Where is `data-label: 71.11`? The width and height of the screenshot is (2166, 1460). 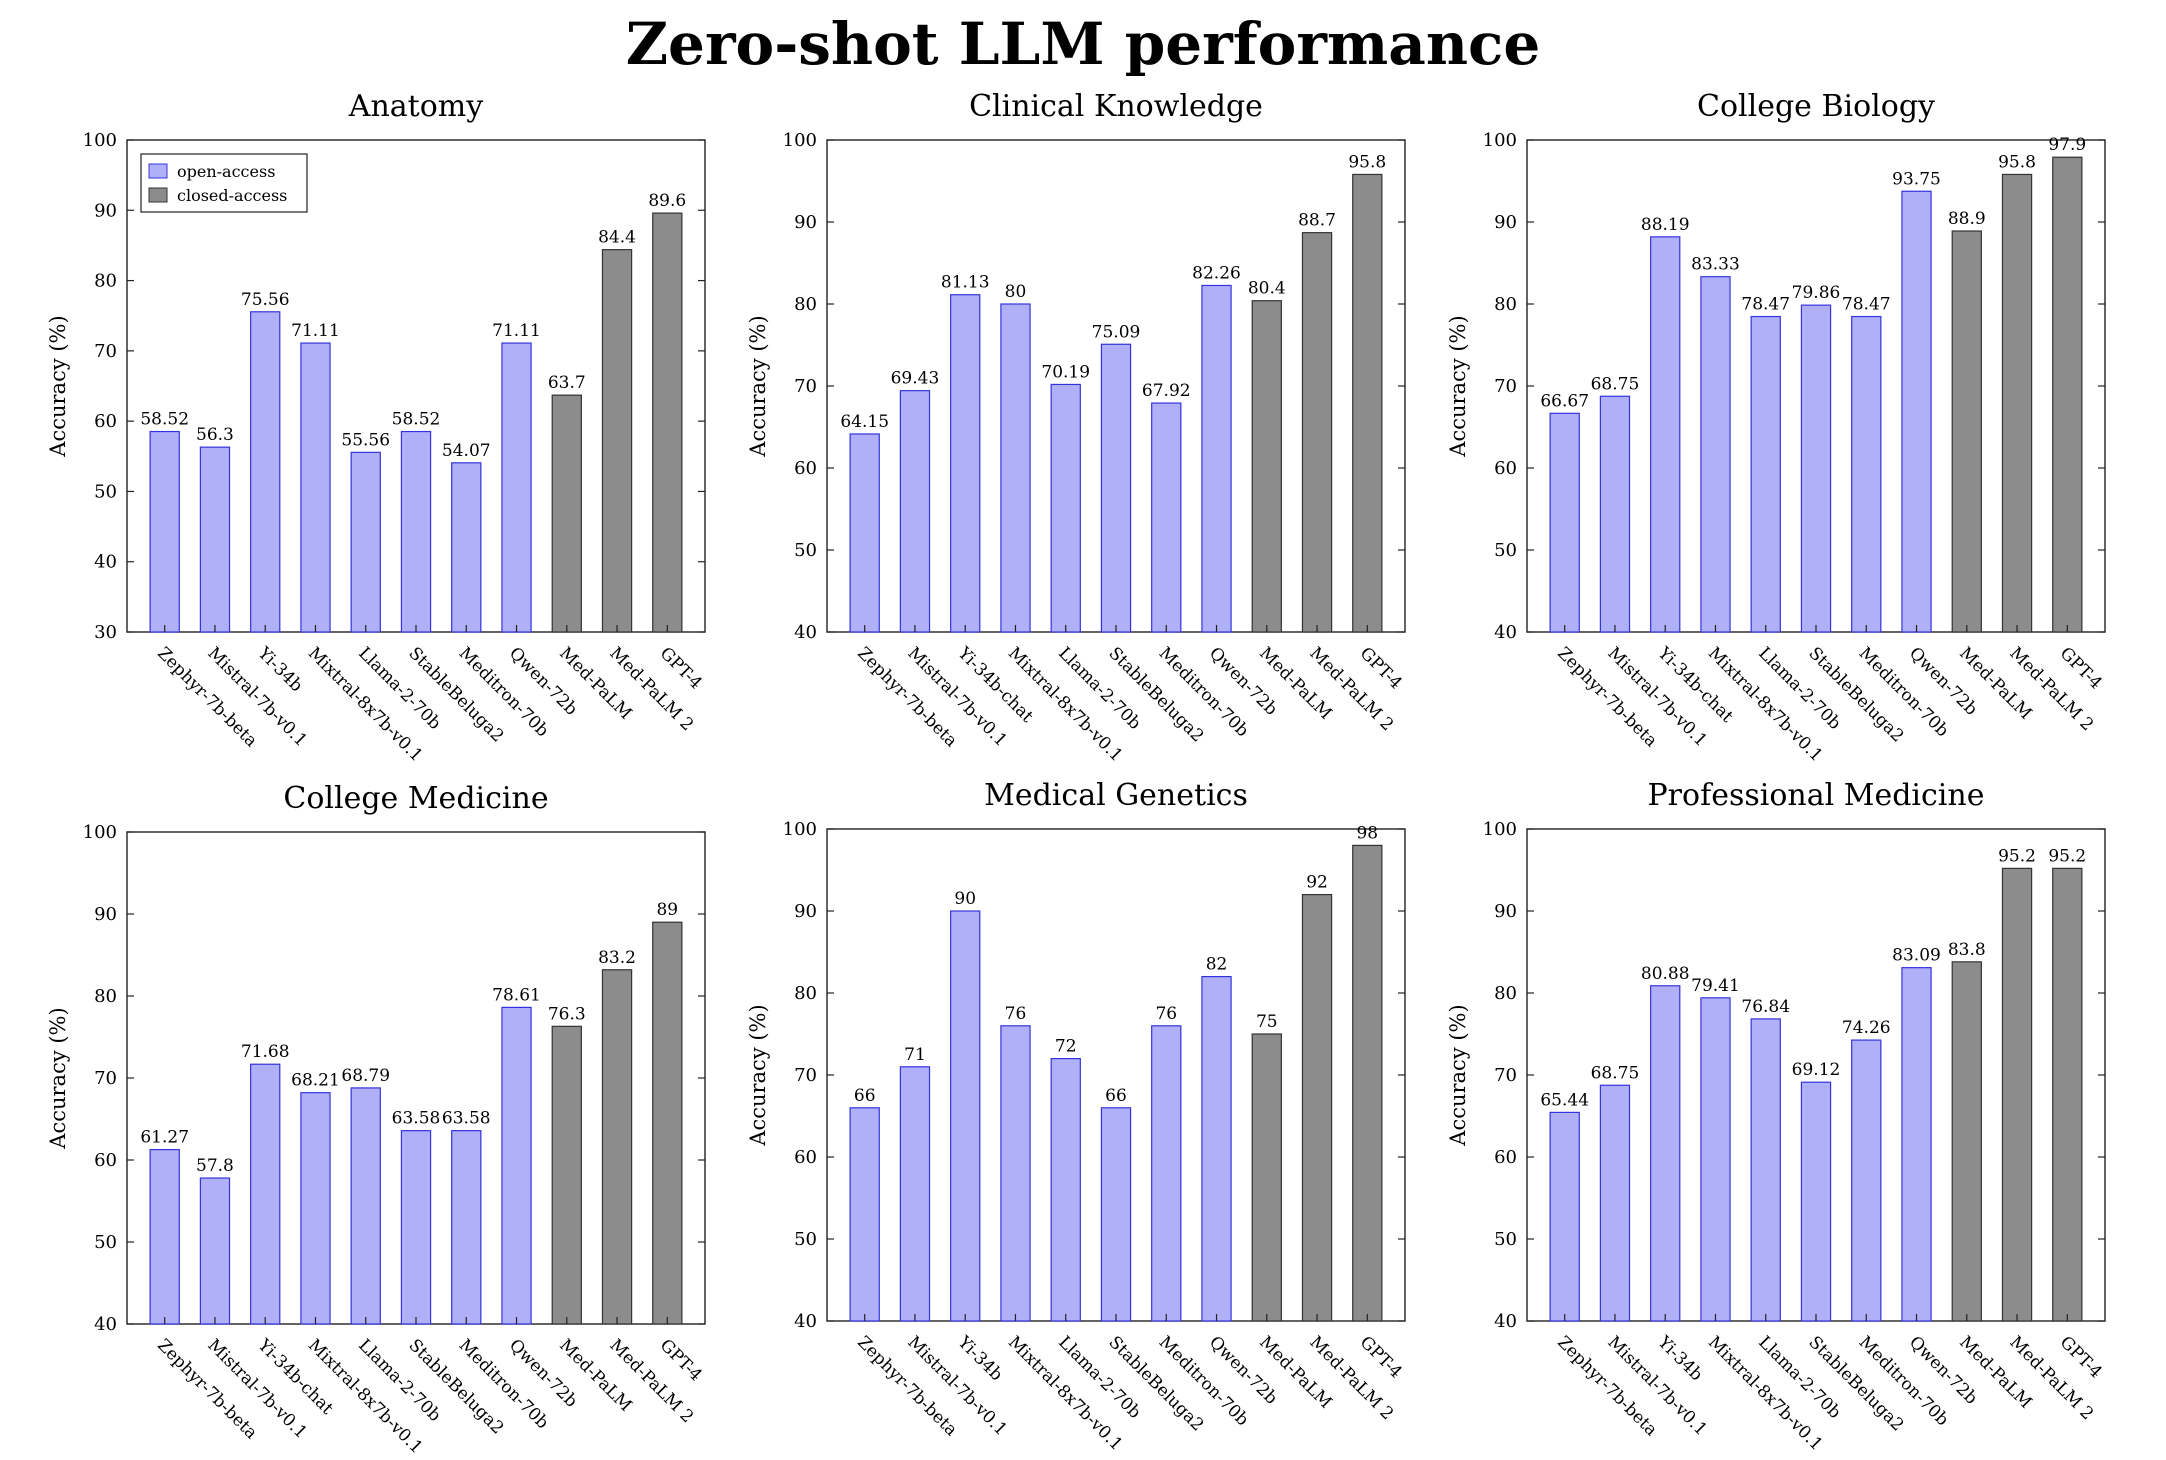
data-label: 71.11 is located at coordinates (516, 331).